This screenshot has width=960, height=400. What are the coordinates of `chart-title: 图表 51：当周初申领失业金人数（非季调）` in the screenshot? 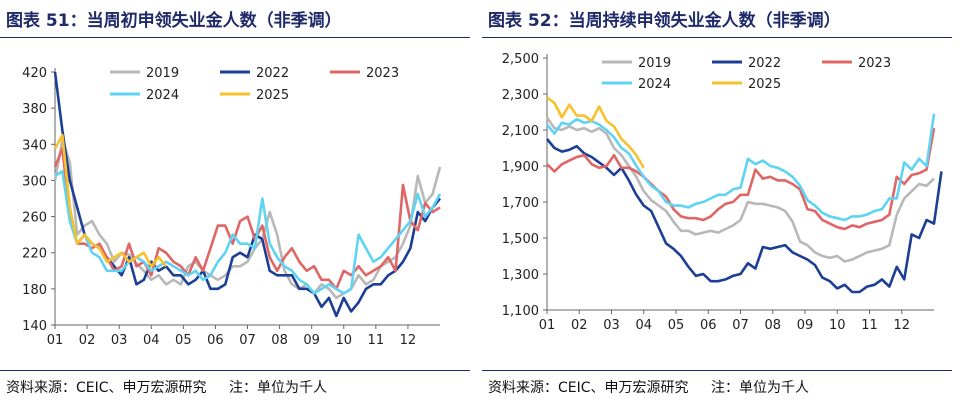 It's located at (174, 21).